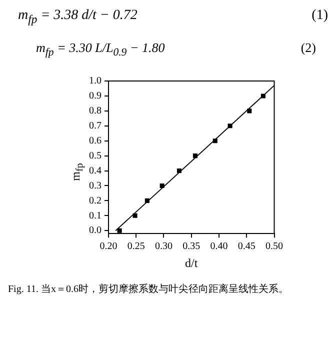  I want to click on y-tick-label: 0.1, so click(95, 216).